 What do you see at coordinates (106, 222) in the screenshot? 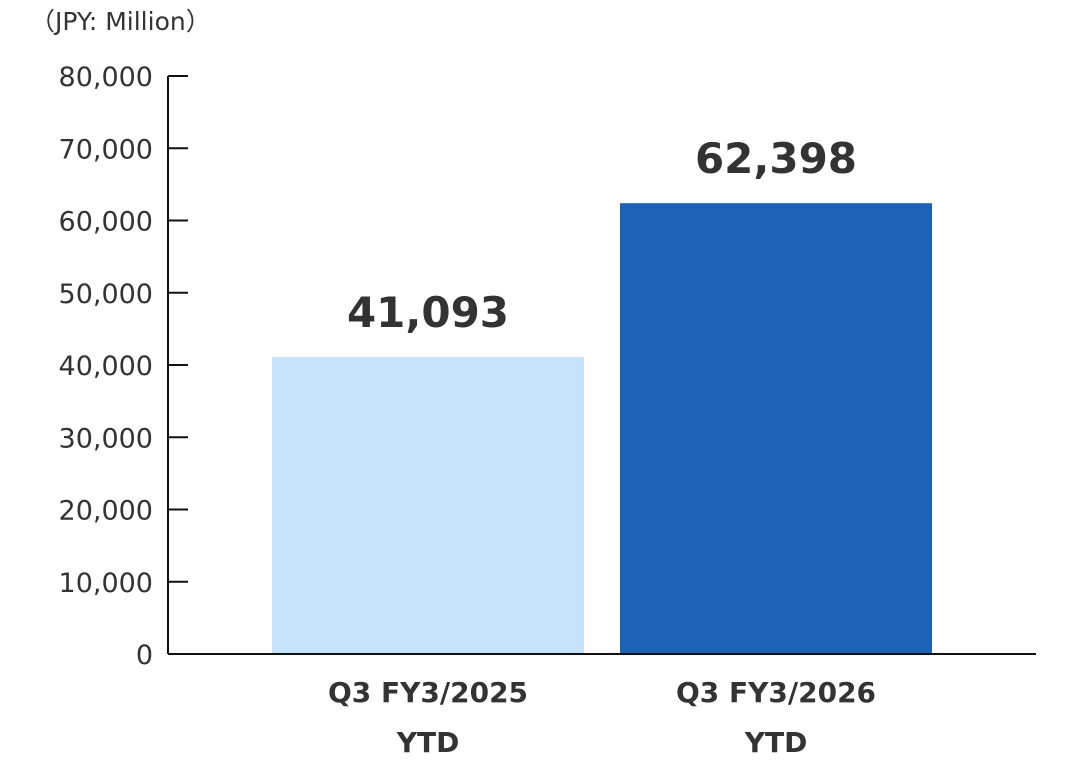
I see `y-tick-label: 60,000` at bounding box center [106, 222].